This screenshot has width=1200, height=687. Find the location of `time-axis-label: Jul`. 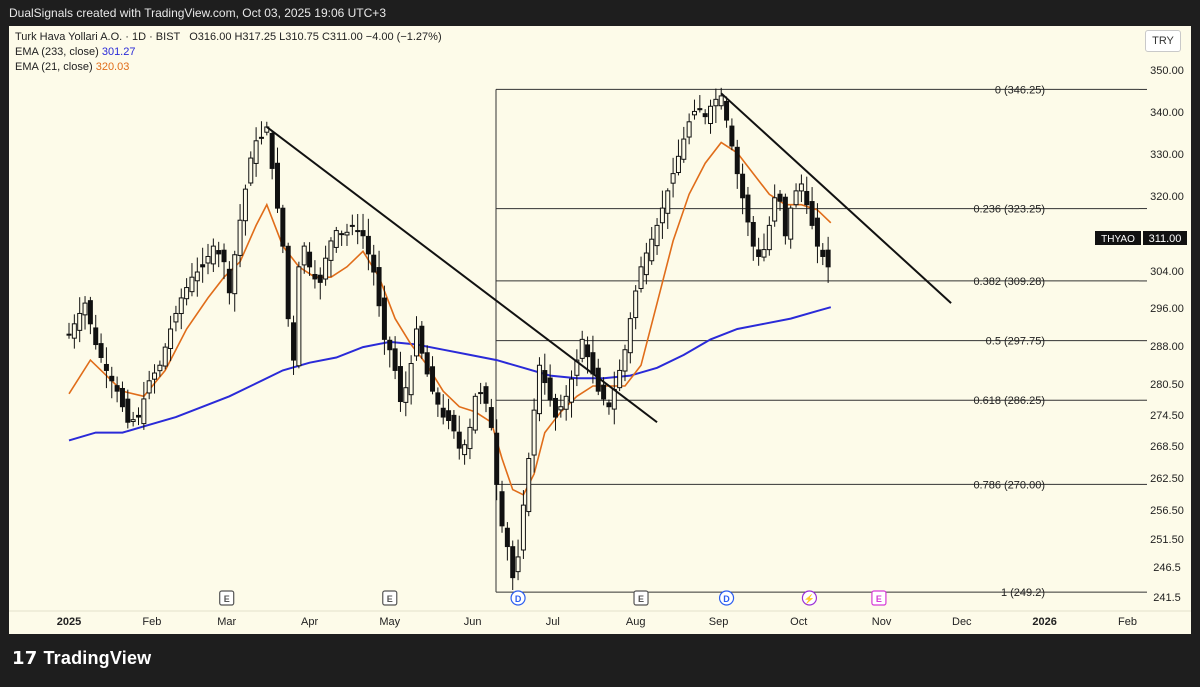

time-axis-label: Jul is located at coordinates (553, 622).